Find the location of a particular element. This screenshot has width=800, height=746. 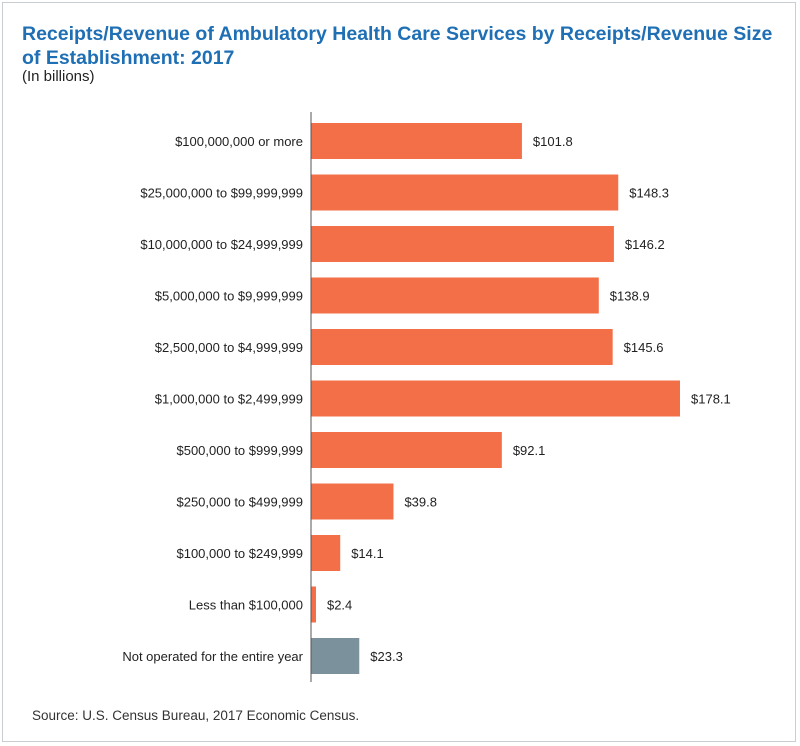

value-label-9: $2.4 is located at coordinates (339, 605).